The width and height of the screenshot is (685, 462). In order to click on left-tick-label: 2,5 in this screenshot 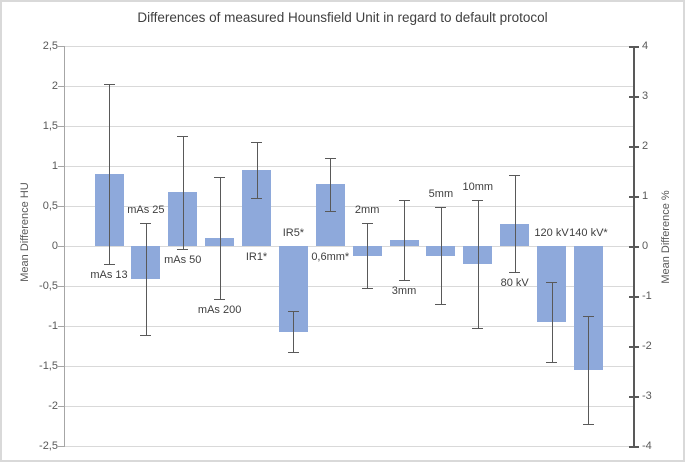, I will do `click(50, 46)`.